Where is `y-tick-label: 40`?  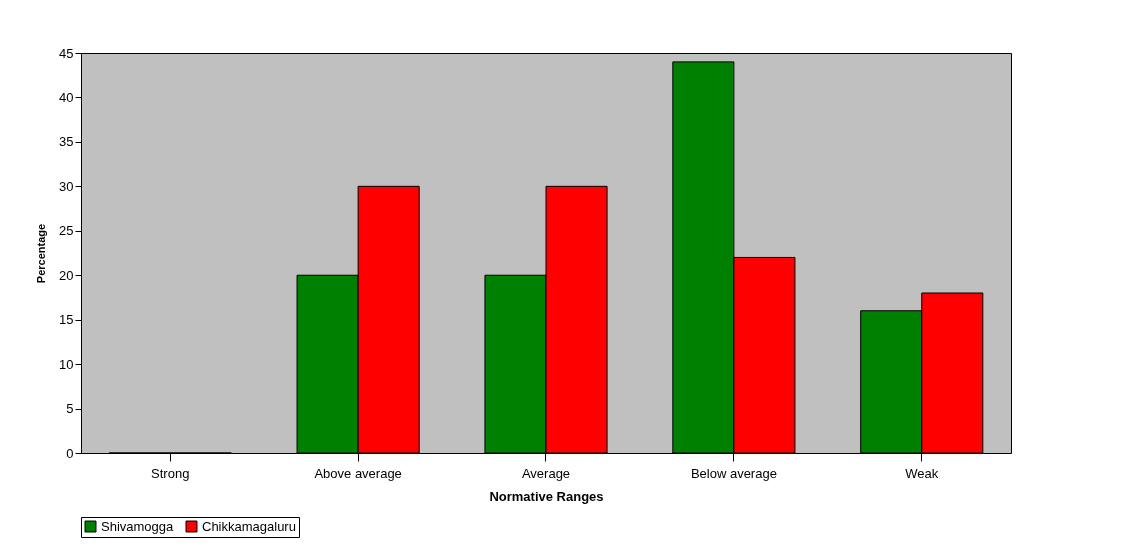
y-tick-label: 40 is located at coordinates (66, 97).